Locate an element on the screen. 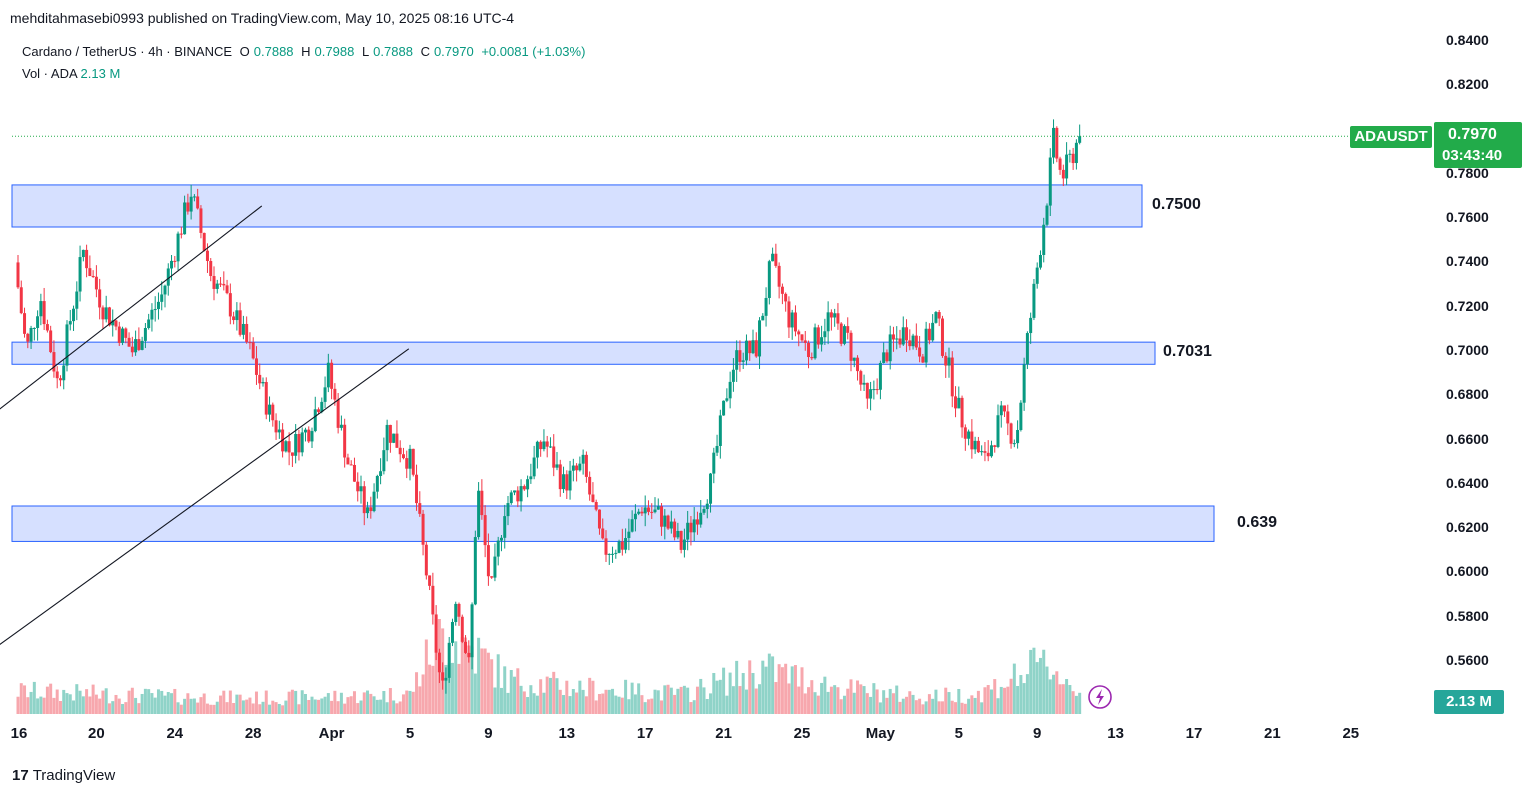  flash-icon is located at coordinates (1100, 697).